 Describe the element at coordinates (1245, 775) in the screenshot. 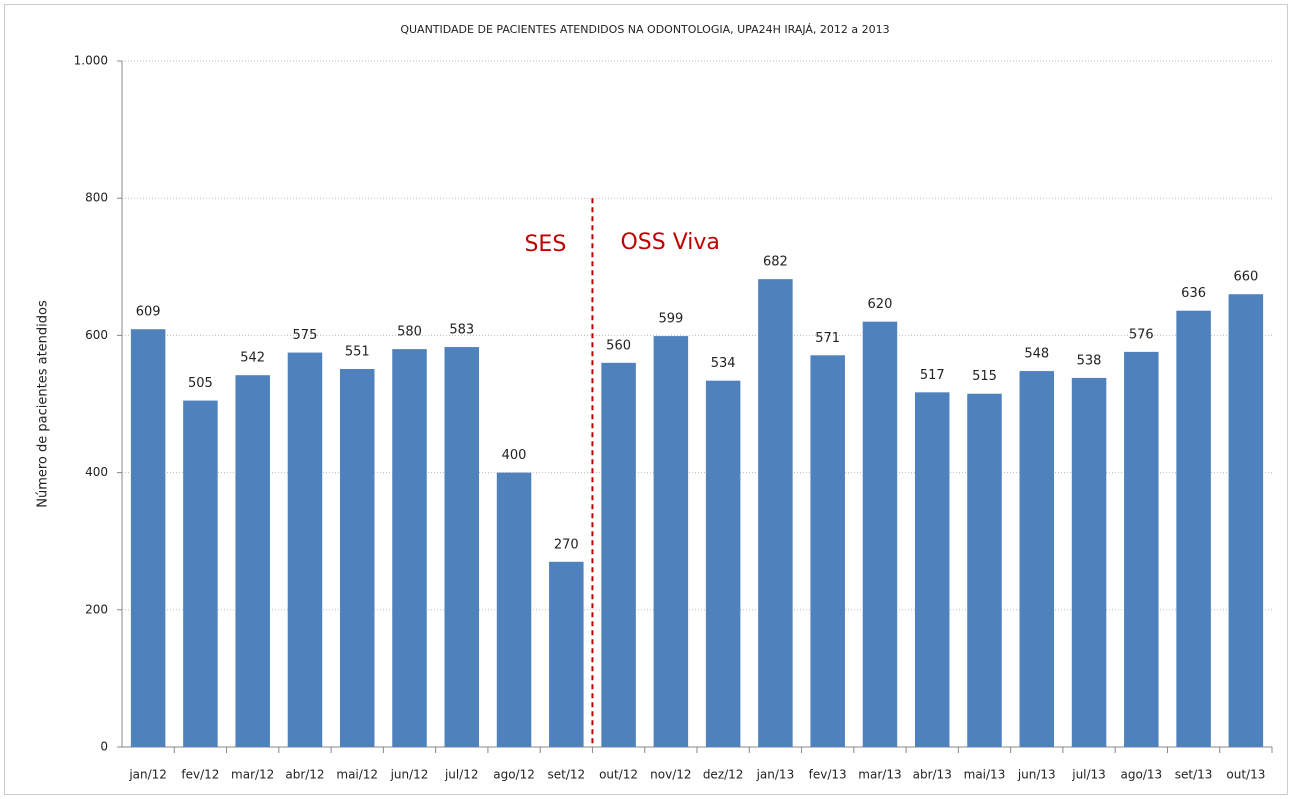

I see `x-tick-label: out/13` at that location.